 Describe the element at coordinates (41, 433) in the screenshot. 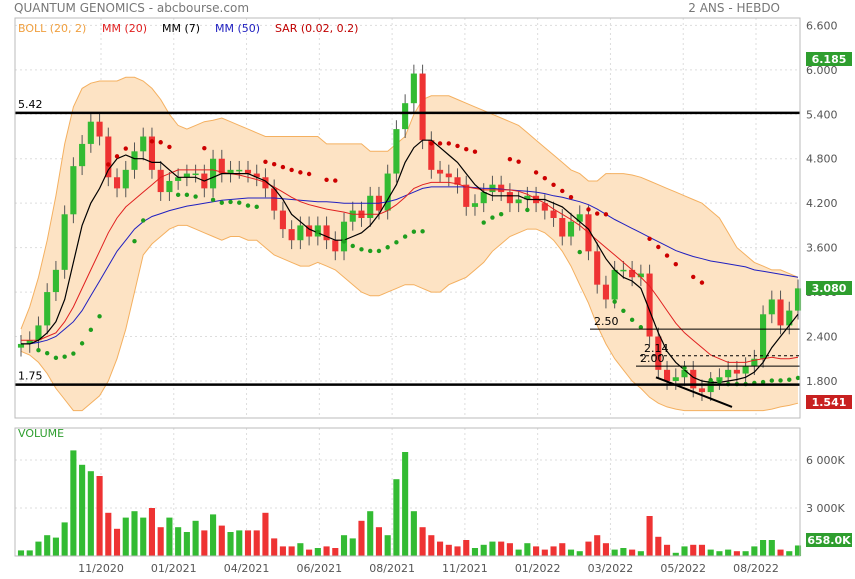

I see `volume-label: VOLUME` at that location.